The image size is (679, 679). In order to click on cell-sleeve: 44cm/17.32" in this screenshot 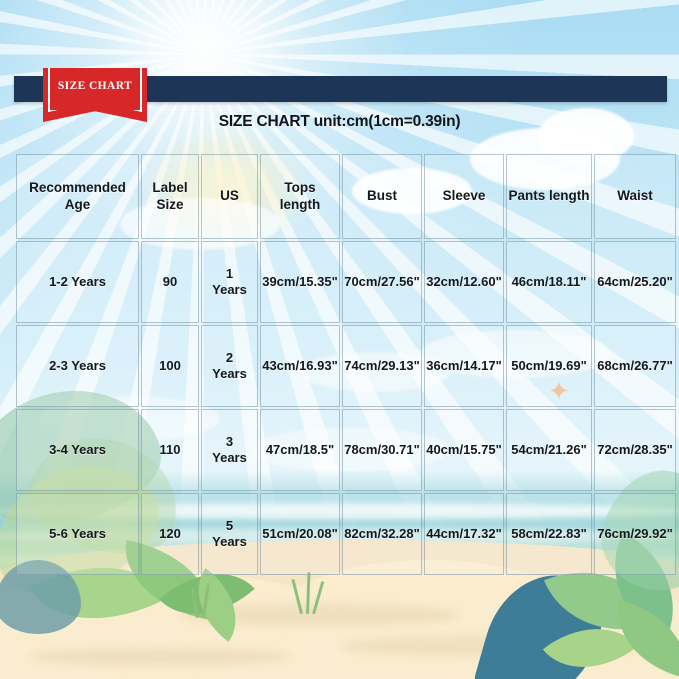, I will do `click(464, 534)`.